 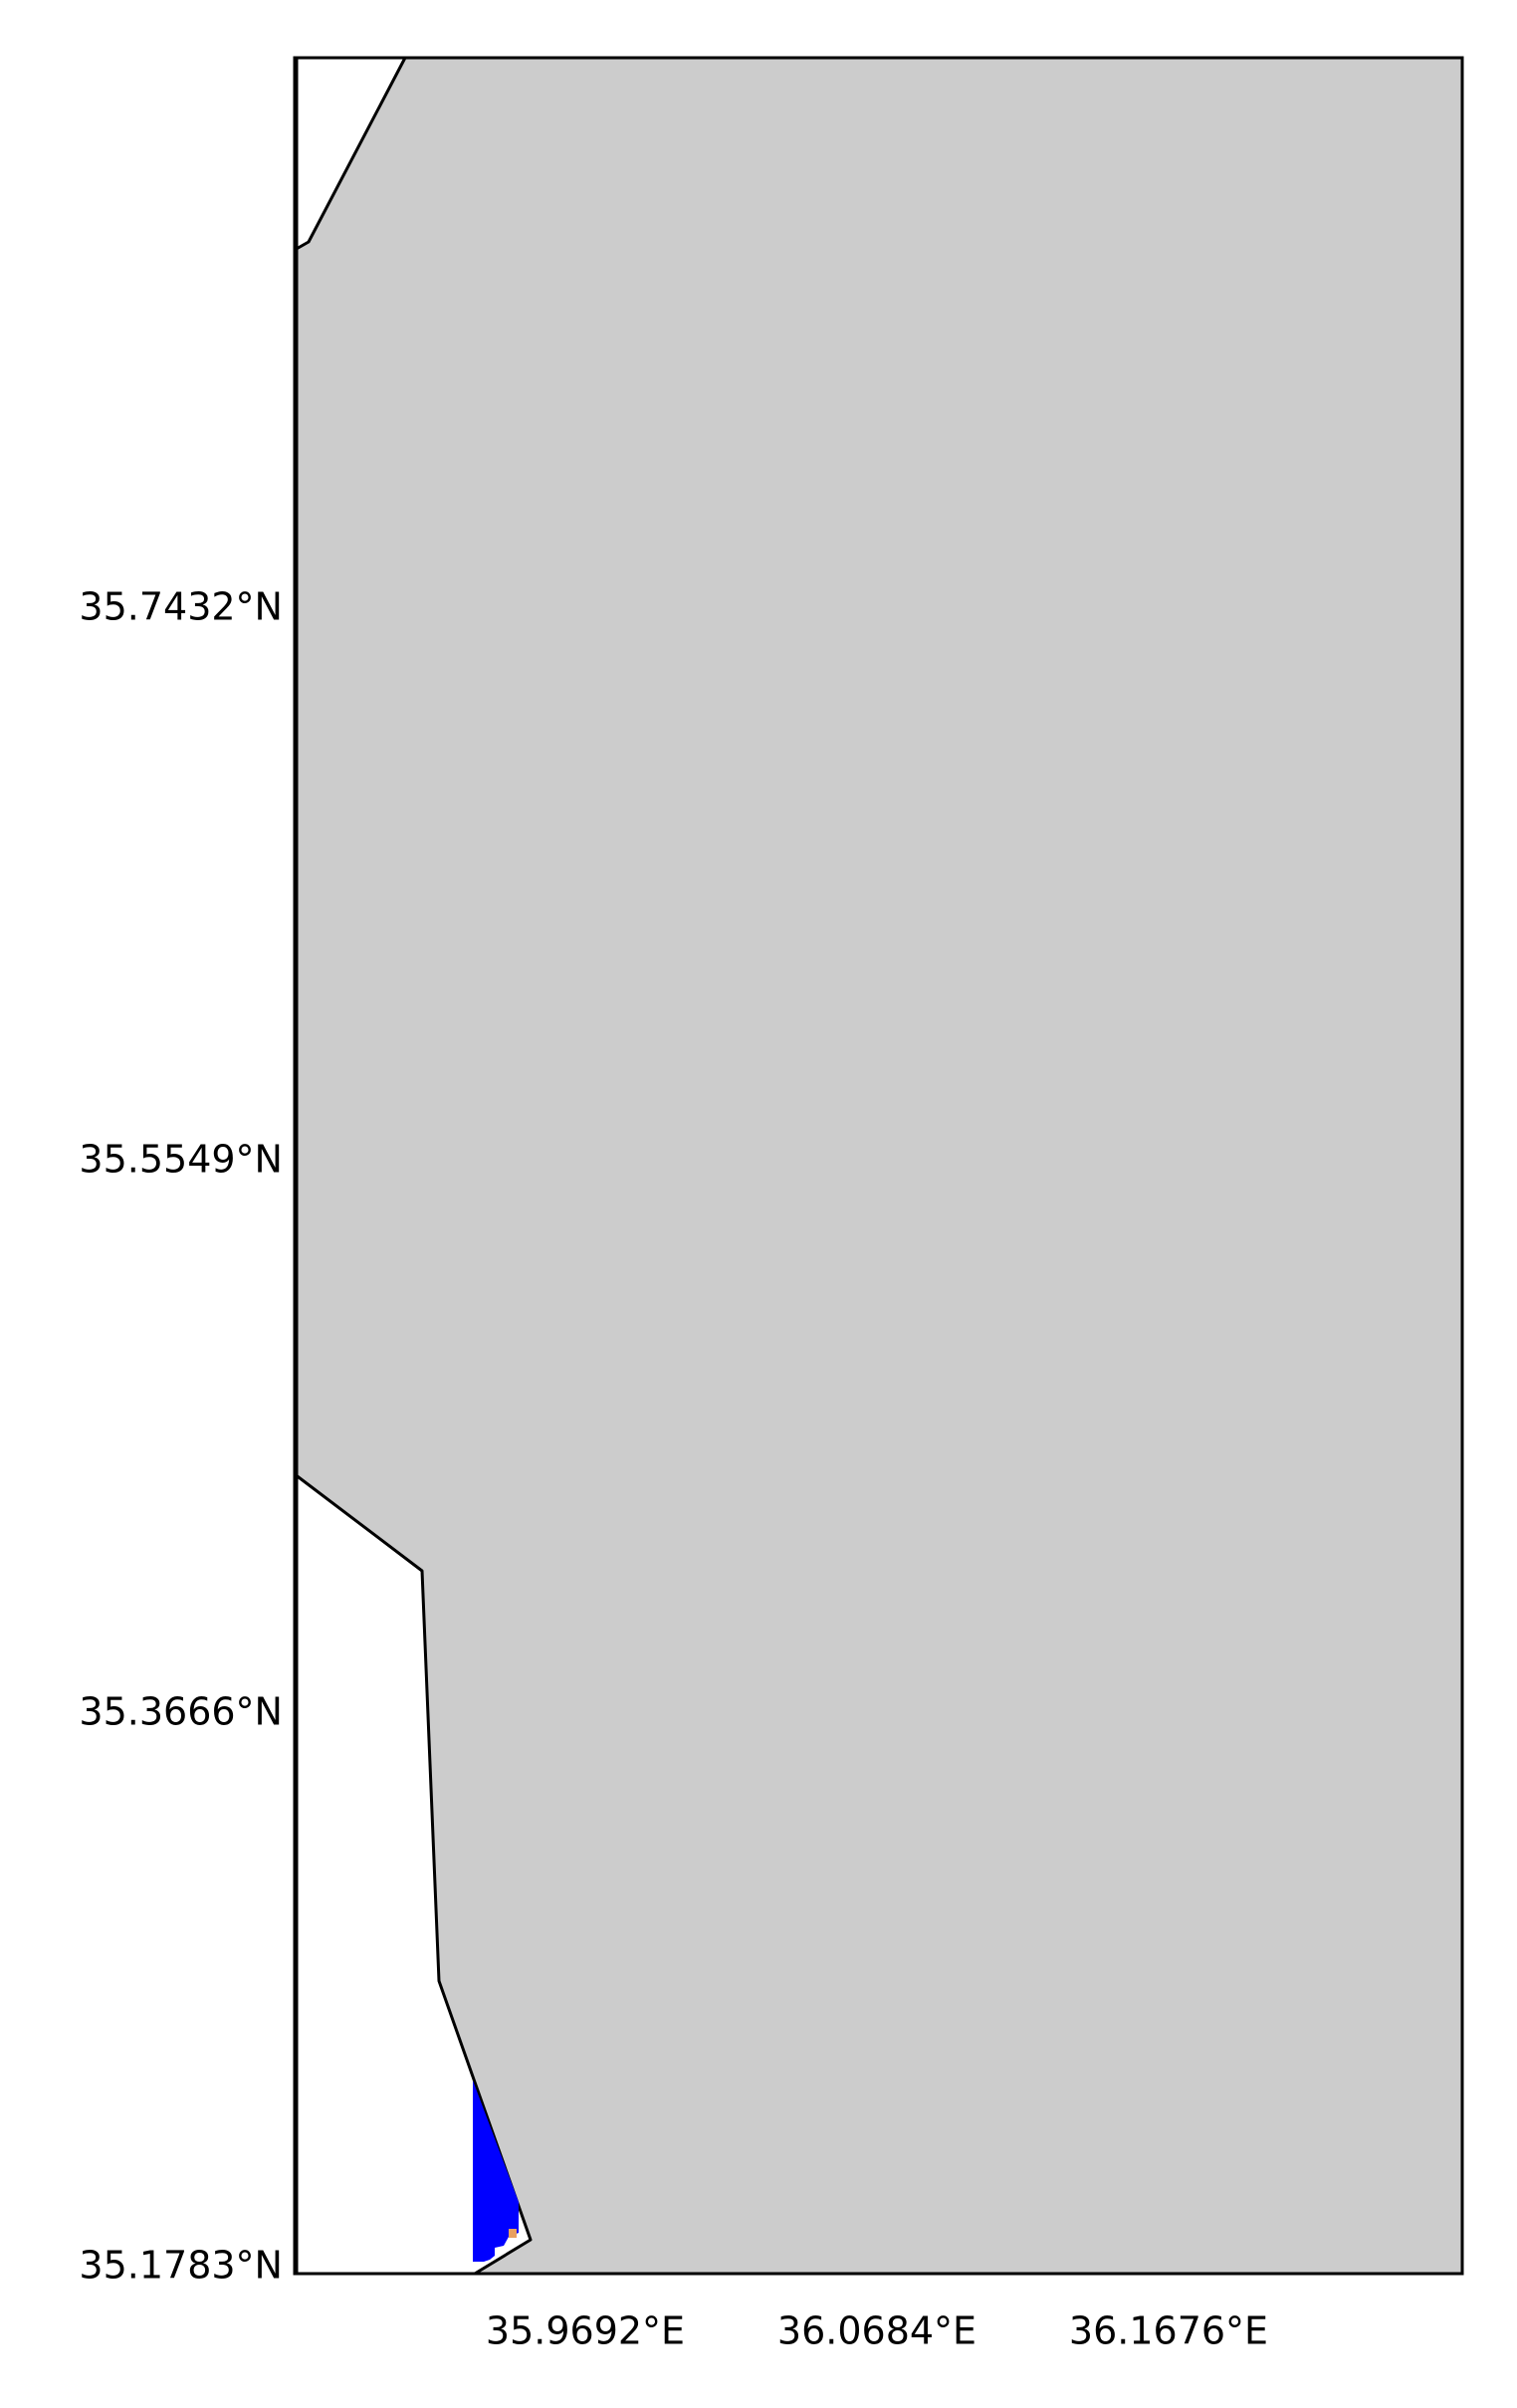 What do you see at coordinates (513, 2233) in the screenshot?
I see `data-highlight-cell` at bounding box center [513, 2233].